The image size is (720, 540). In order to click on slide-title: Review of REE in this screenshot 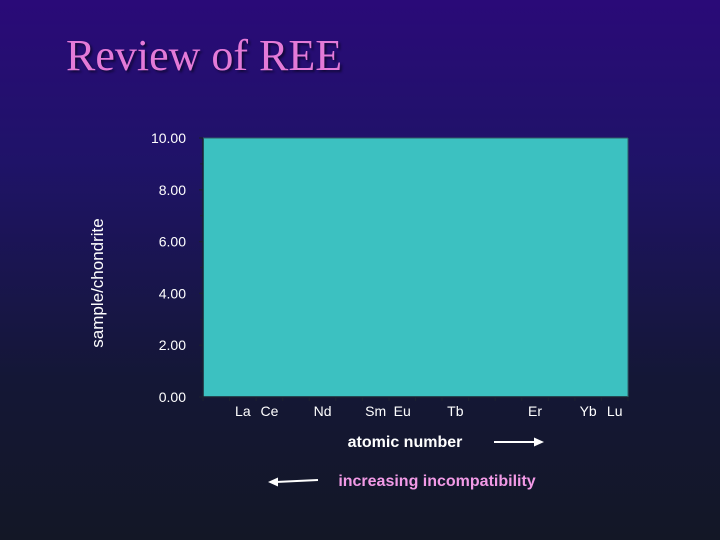, I will do `click(204, 55)`.